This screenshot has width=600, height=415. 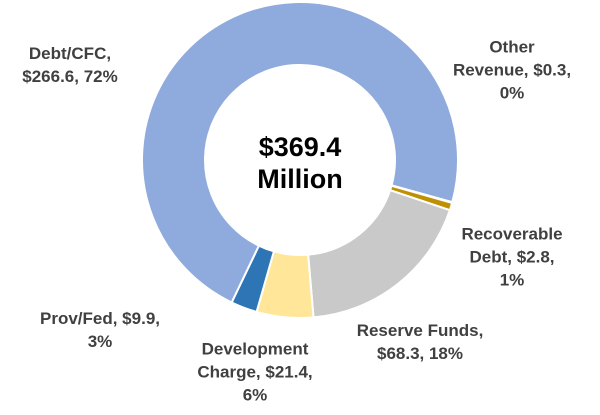 What do you see at coordinates (255, 372) in the screenshot?
I see `data-label: Development Charge, $21.4, 6%` at bounding box center [255, 372].